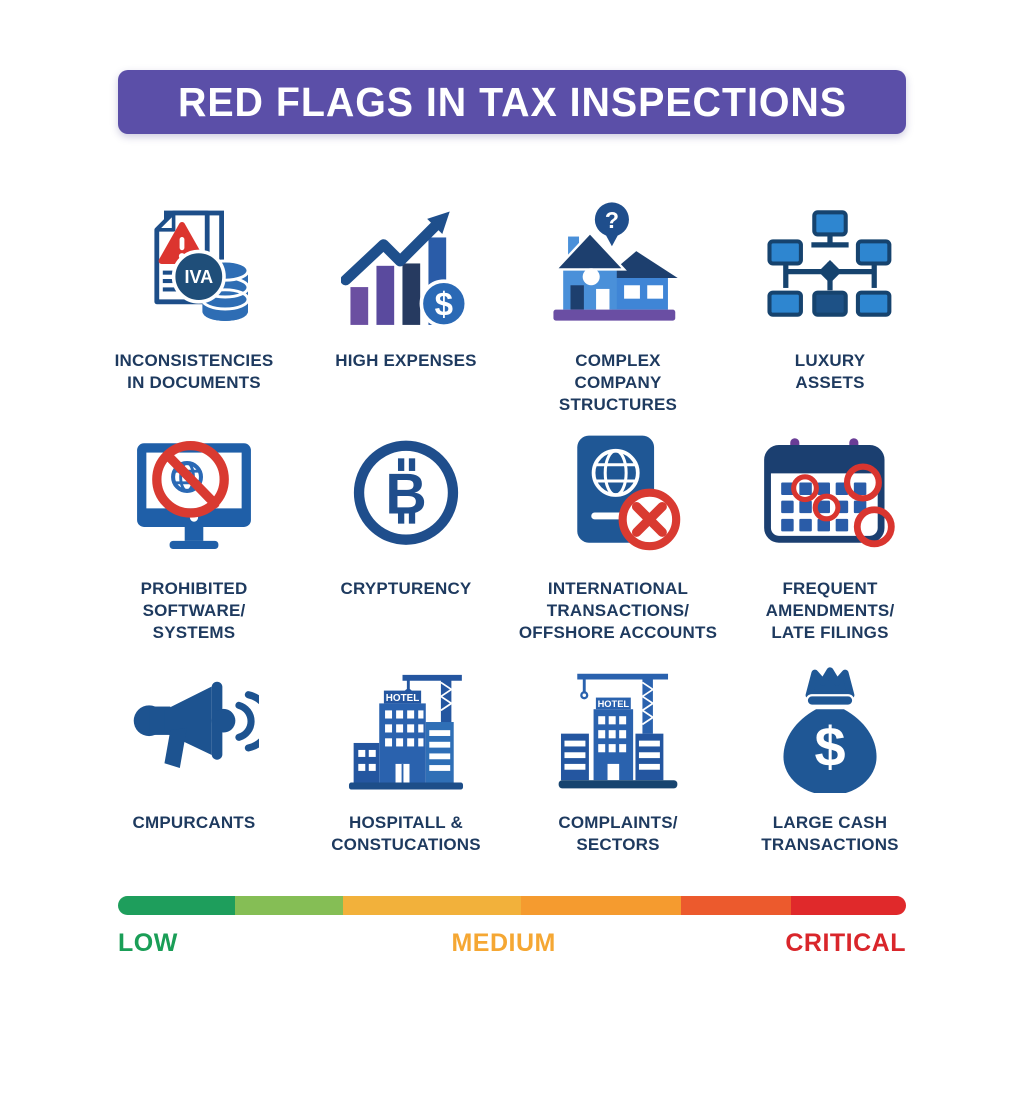  What do you see at coordinates (830, 267) in the screenshot?
I see `org-chart-icon` at bounding box center [830, 267].